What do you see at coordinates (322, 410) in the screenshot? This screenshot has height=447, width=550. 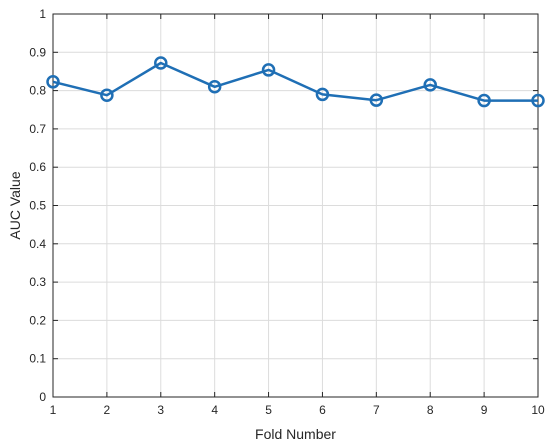 I see `x-tick-label: 6` at bounding box center [322, 410].